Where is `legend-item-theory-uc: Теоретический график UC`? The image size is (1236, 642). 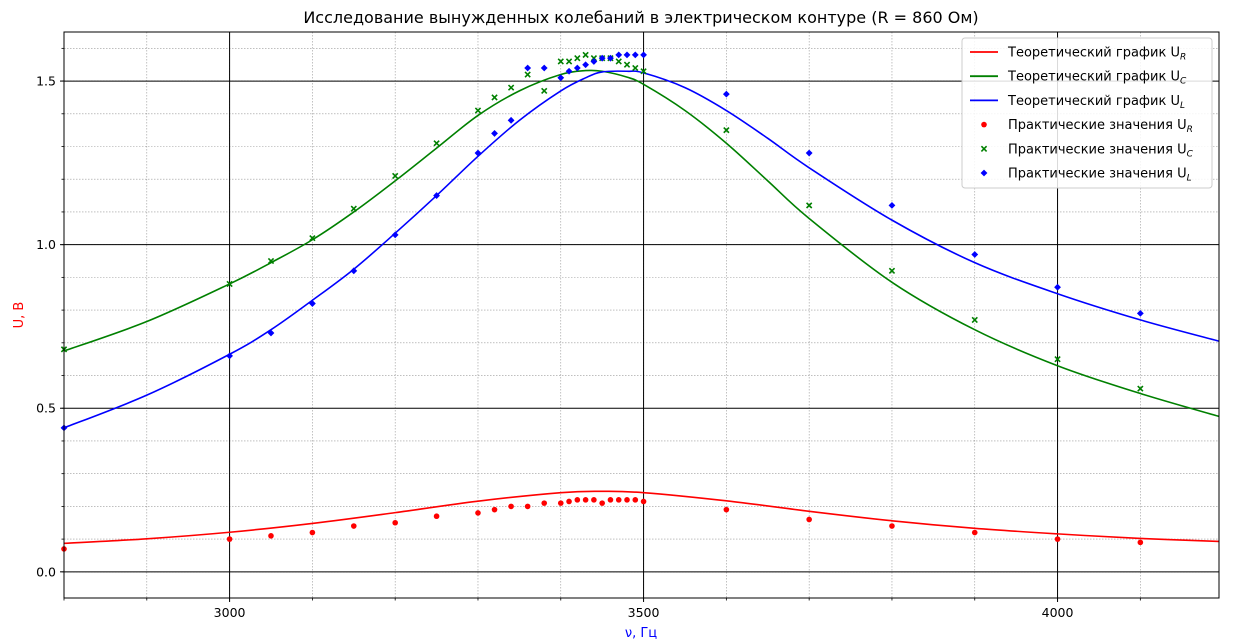
legend-item-theory-uc: Теоретический график UC is located at coordinates (1078, 78).